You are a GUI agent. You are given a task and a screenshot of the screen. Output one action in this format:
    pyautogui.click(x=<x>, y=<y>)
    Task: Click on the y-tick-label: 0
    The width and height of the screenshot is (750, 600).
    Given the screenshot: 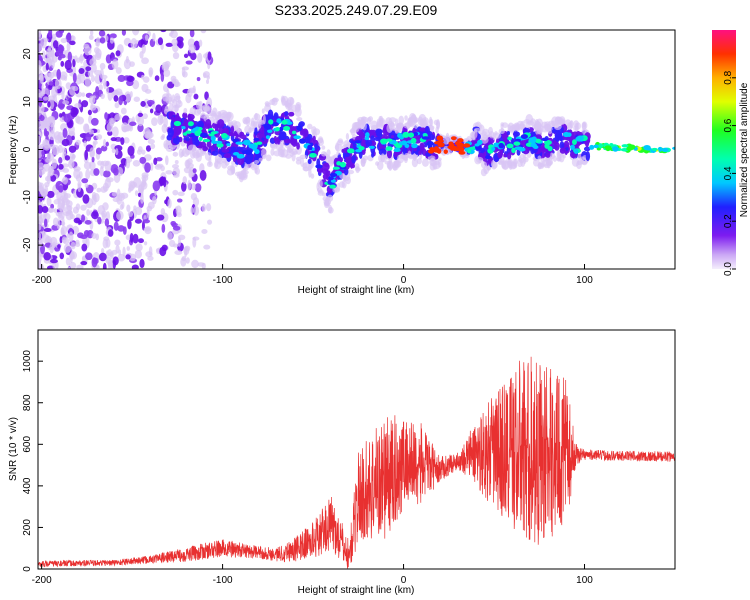 What is the action you would take?
    pyautogui.click(x=27, y=569)
    